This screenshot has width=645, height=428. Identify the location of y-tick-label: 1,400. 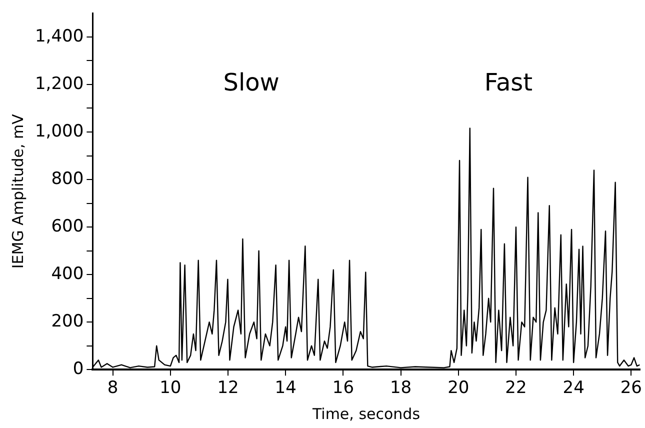
(59, 36).